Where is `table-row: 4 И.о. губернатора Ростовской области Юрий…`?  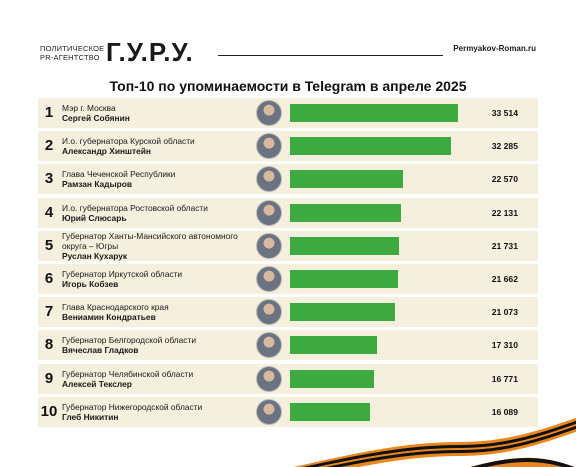
table-row: 4 И.о. губернатора Ростовской области Юрий… is located at coordinates (288, 212).